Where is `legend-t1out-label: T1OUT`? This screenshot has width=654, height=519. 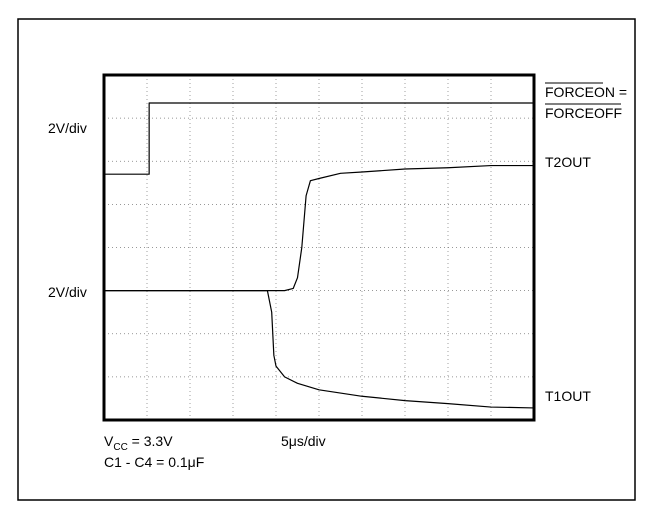
legend-t1out-label: T1OUT is located at coordinates (568, 396).